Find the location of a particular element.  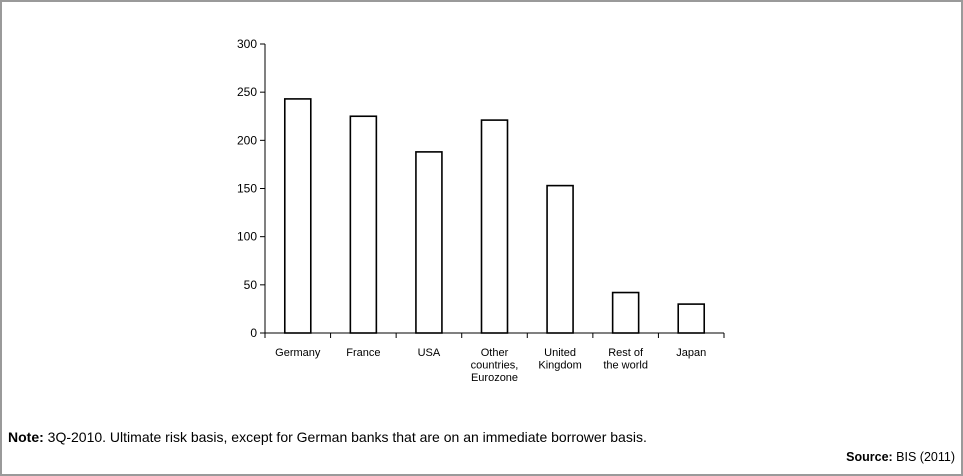

x-category-label: Japan is located at coordinates (691, 353).